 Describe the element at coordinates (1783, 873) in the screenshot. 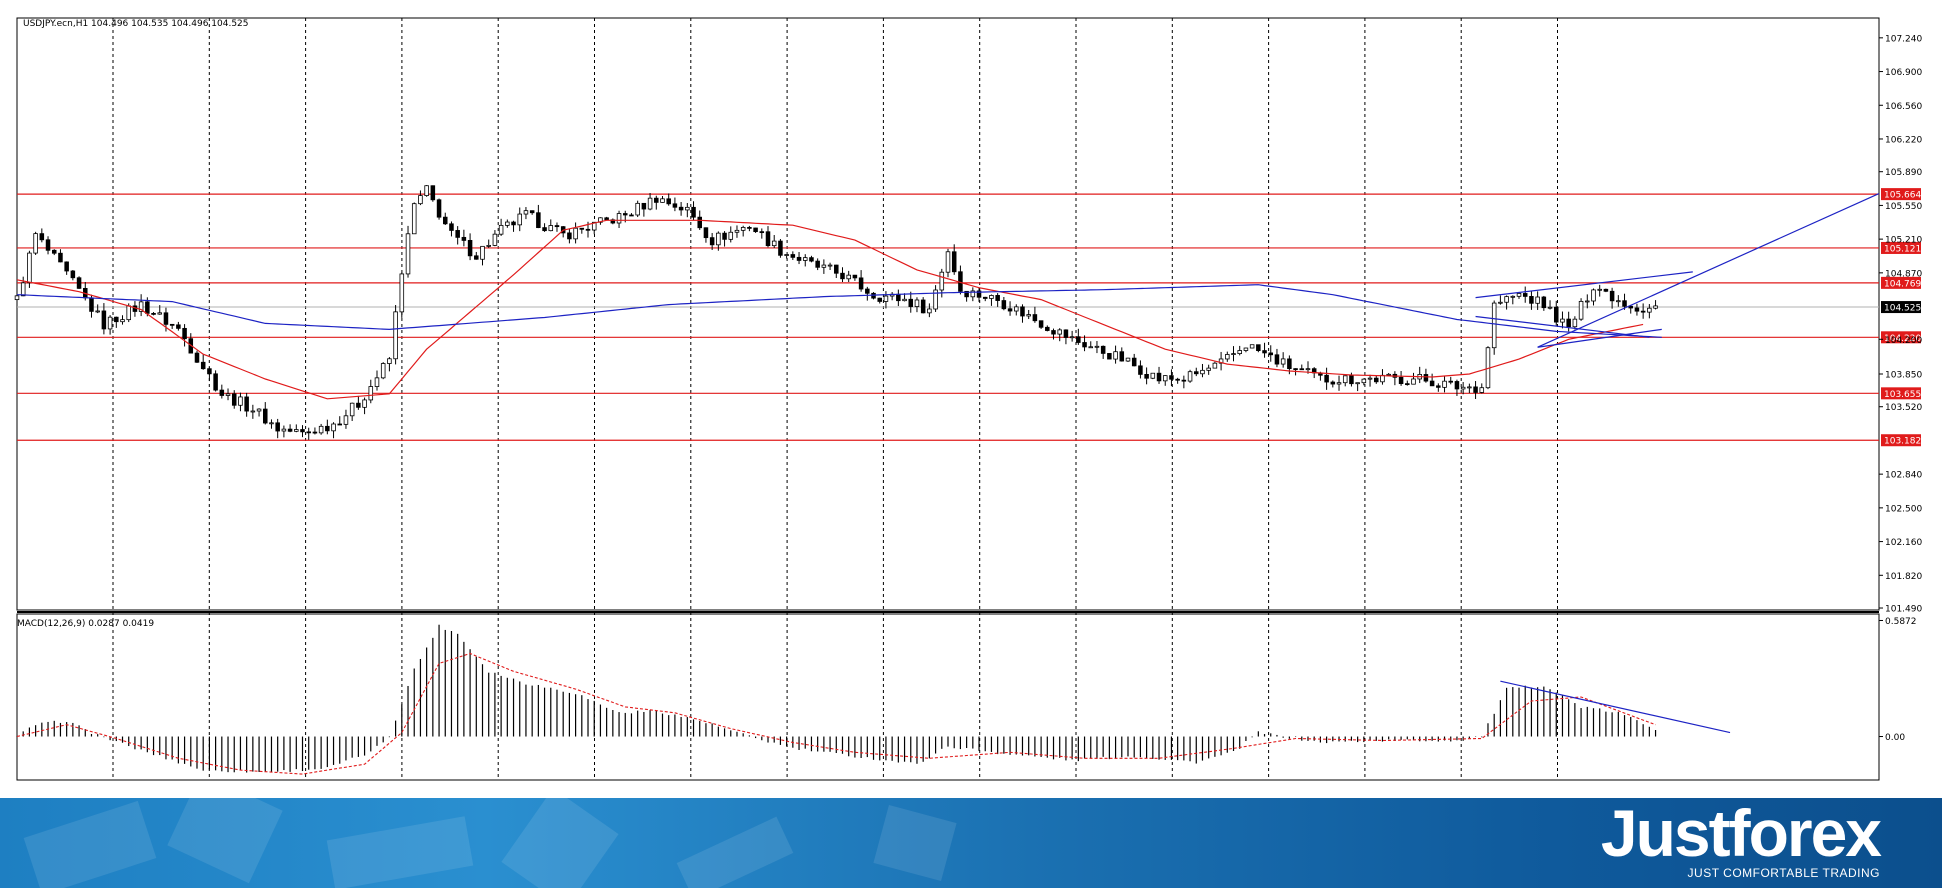

I see `brand-tagline: JUST COMFORTABLE TRADING` at that location.